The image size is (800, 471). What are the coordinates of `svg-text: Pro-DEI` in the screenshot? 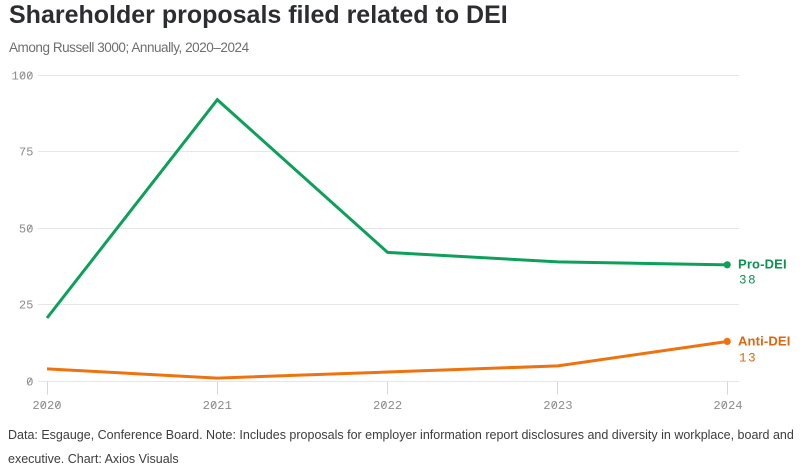 It's located at (762, 263).